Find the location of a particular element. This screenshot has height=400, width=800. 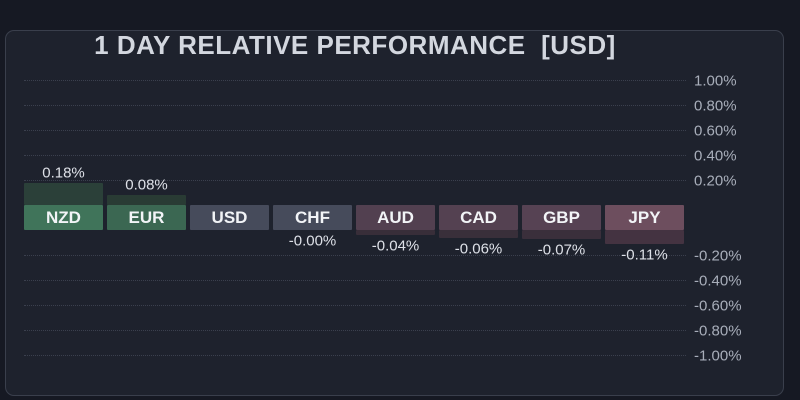

gridline--0.60% is located at coordinates (355, 305).